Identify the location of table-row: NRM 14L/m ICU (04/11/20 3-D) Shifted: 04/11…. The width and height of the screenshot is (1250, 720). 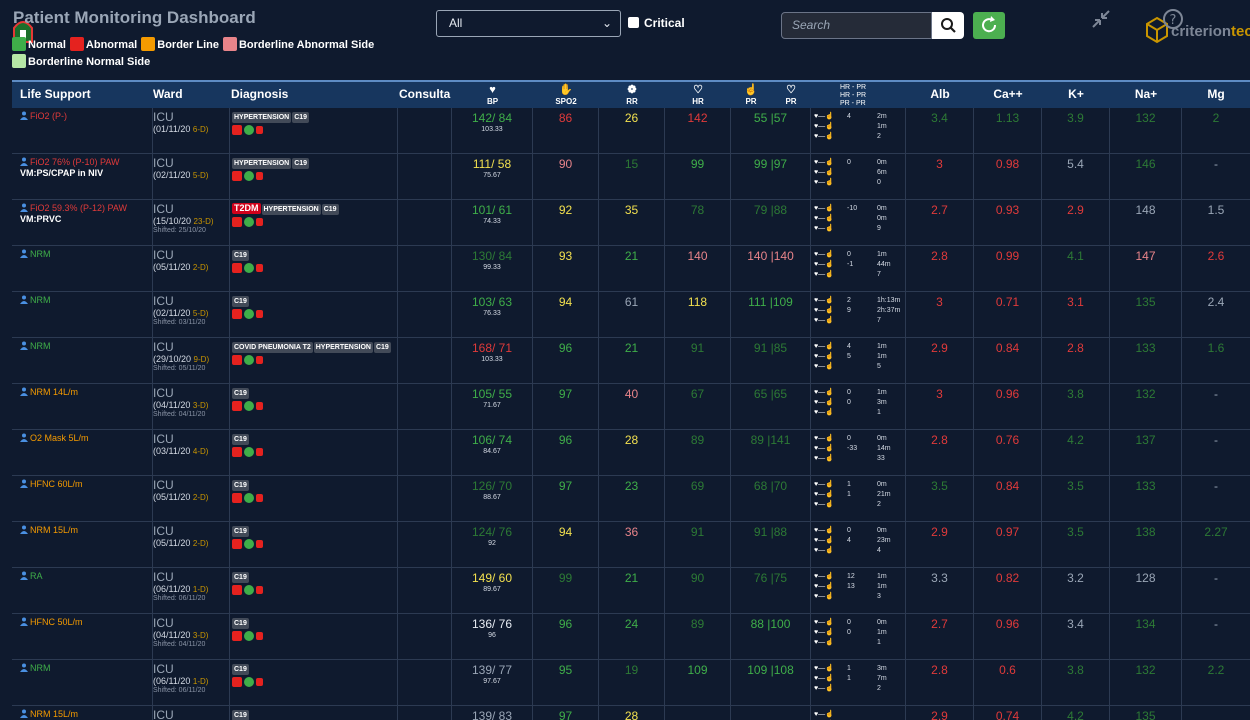
(631, 407).